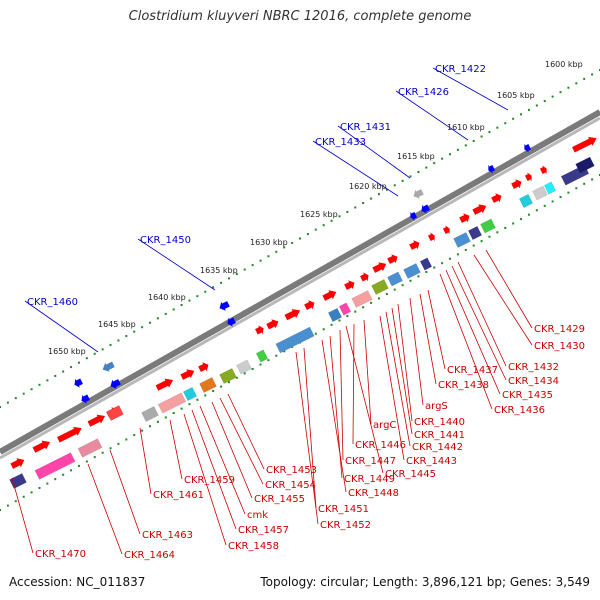 The image size is (600, 600). What do you see at coordinates (167, 297) in the screenshot?
I see `scale-tick-label: 1640 kbp` at bounding box center [167, 297].